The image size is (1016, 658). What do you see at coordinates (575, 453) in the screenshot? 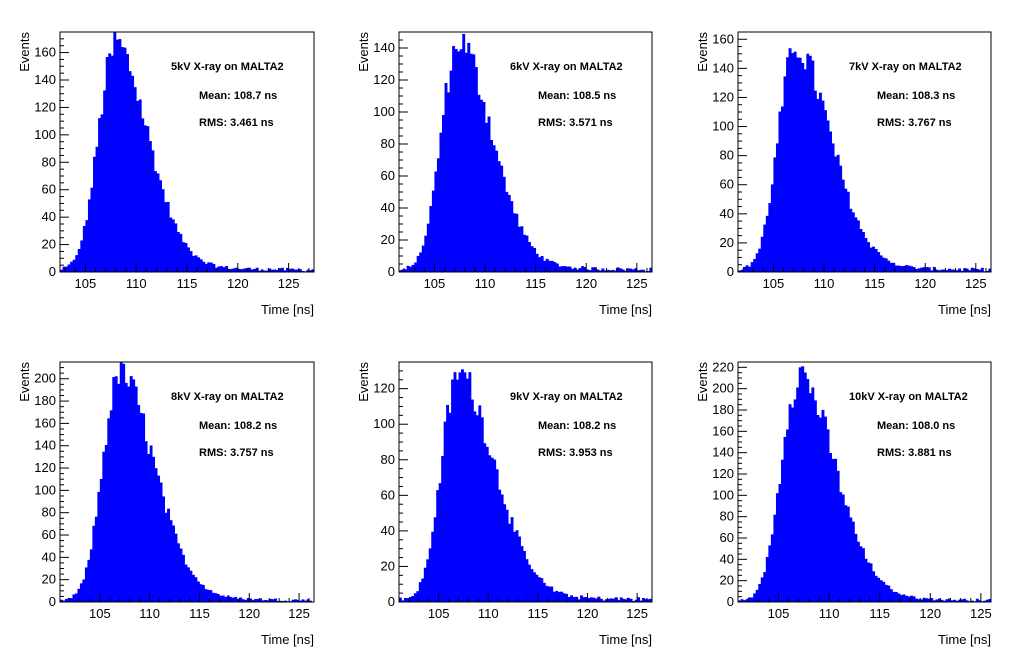
I see `rms-annotation: RMS: 3.953 ns` at bounding box center [575, 453].